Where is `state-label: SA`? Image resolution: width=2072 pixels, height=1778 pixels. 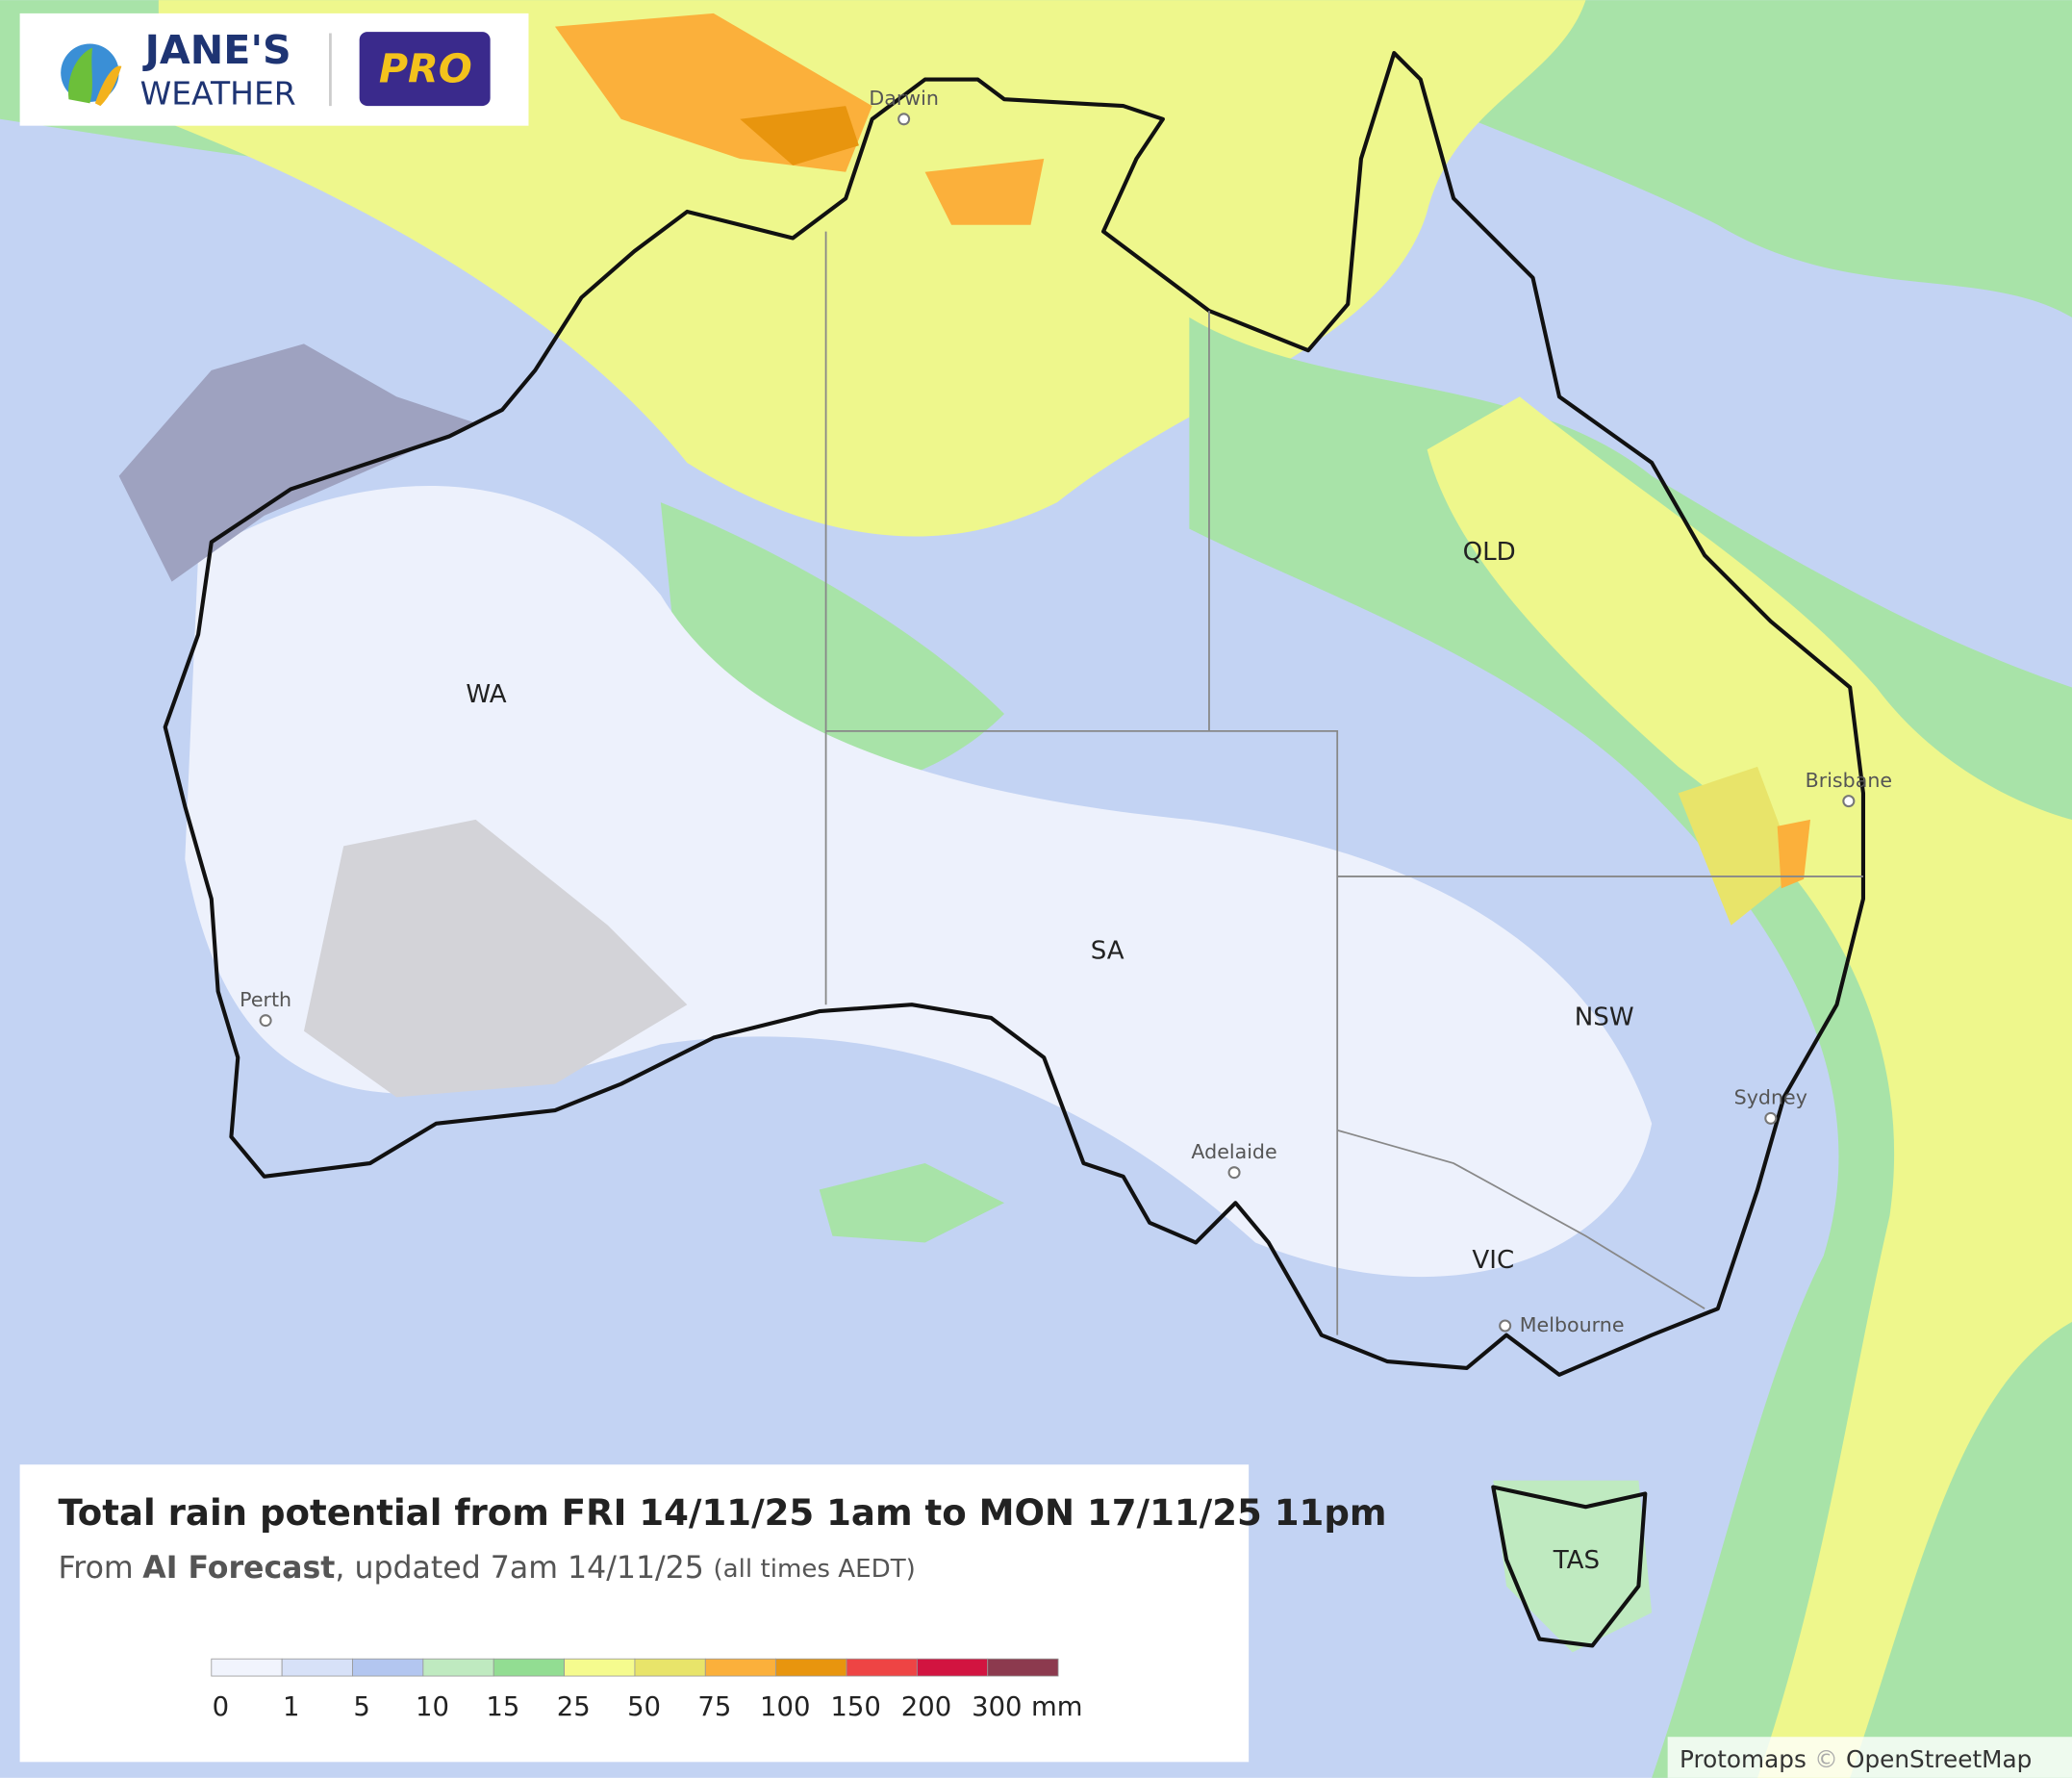
state-label: SA is located at coordinates (1108, 951).